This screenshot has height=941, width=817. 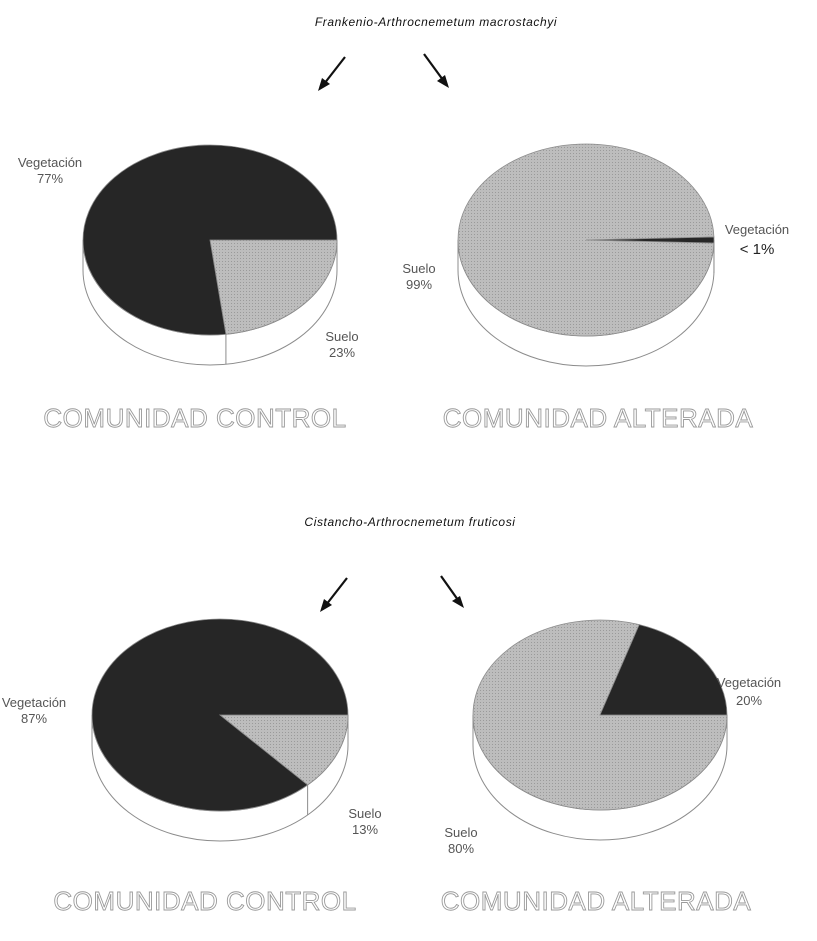 I want to click on pie-chart-cistancho-alterada, so click(x=600, y=730).